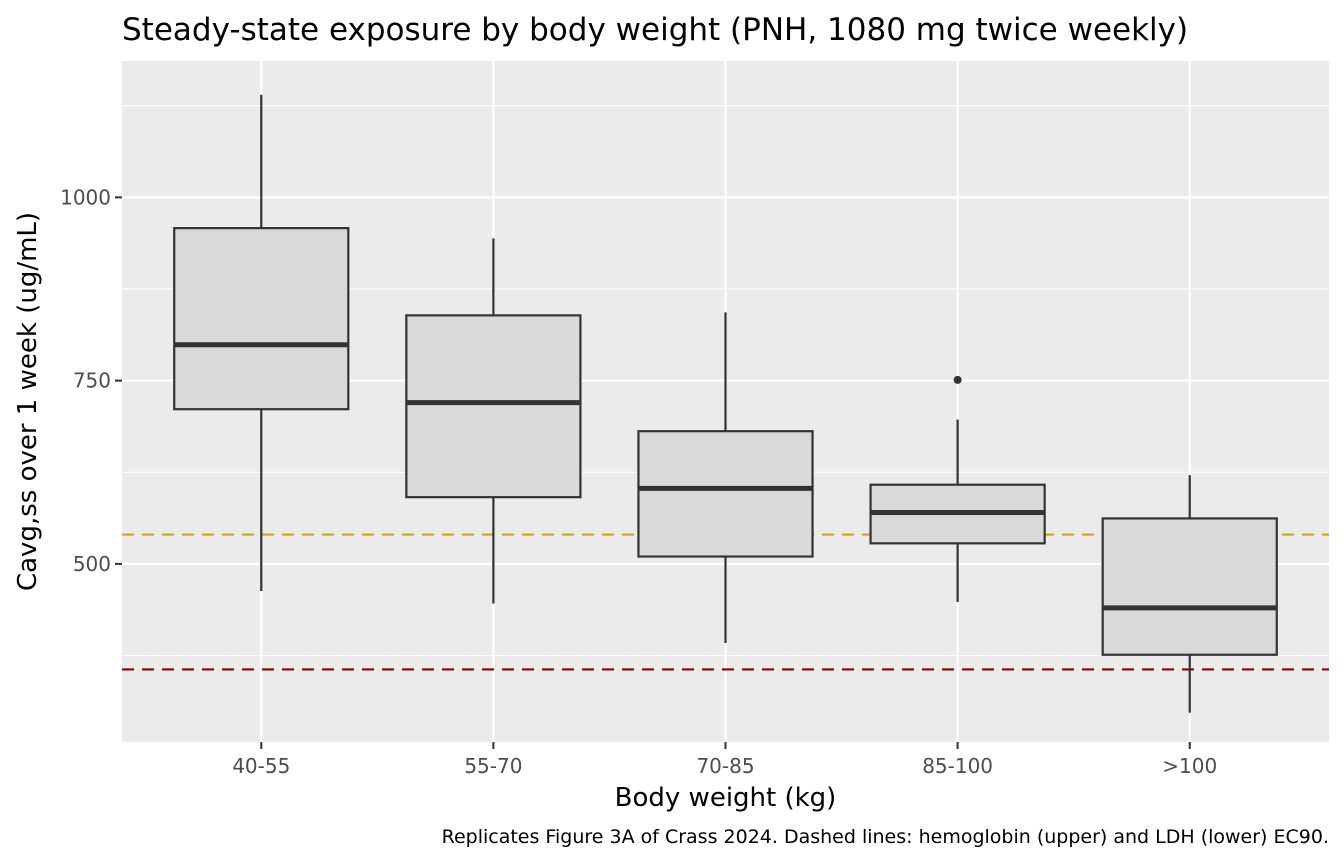 The height and width of the screenshot is (864, 1344). I want to click on x-tick-label: 70-85, so click(725, 766).